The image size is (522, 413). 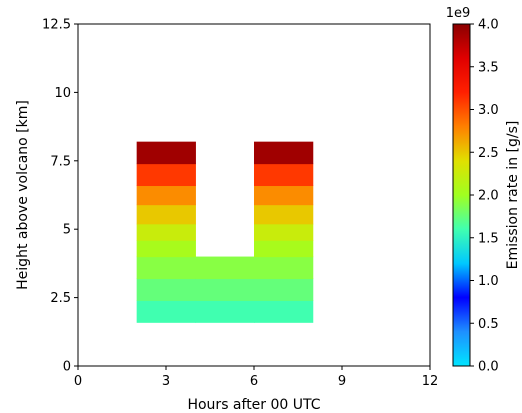 What do you see at coordinates (488, 110) in the screenshot?
I see `colorbar-tick-label: 3.0` at bounding box center [488, 110].